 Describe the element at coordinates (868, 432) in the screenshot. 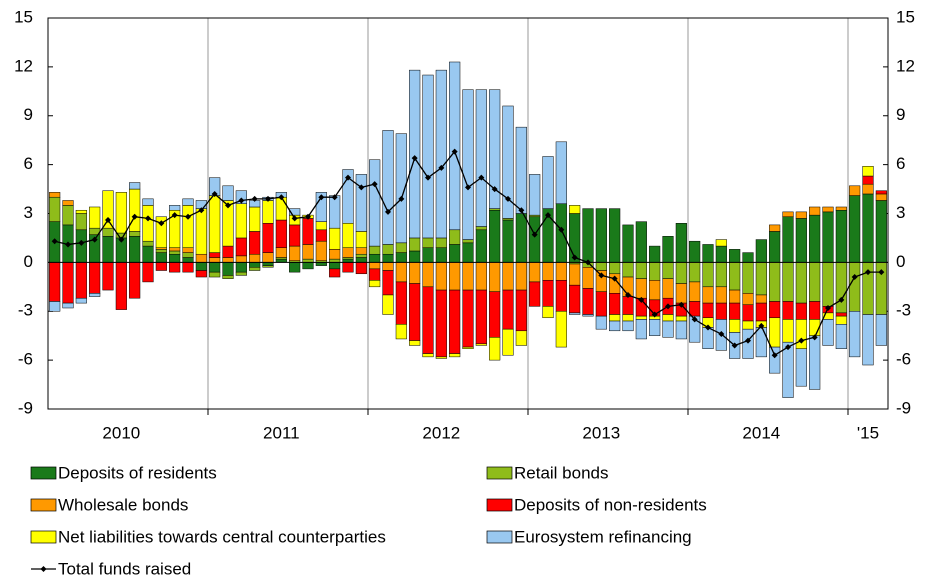

I see `x-tick-label: '15` at that location.